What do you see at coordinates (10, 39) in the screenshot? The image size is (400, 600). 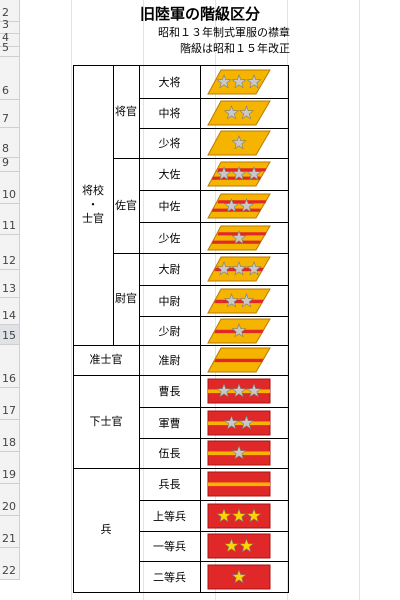 I see `row-header-4: 4` at bounding box center [10, 39].